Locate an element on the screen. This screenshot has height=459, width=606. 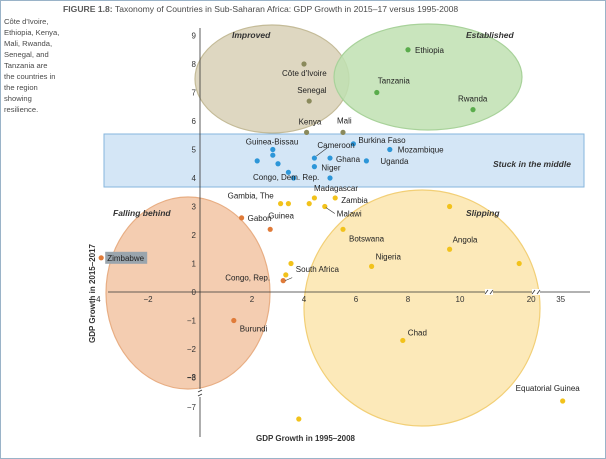
y-tick-label: 3 is located at coordinates (194, 207).